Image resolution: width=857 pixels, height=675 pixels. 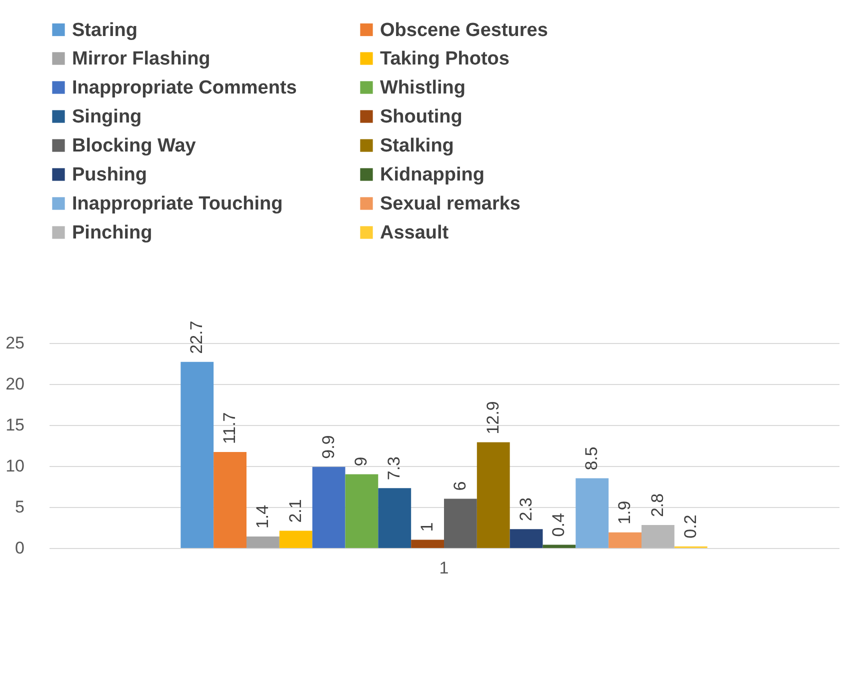 What do you see at coordinates (657, 505) in the screenshot?
I see `data-label: 2.8` at bounding box center [657, 505].